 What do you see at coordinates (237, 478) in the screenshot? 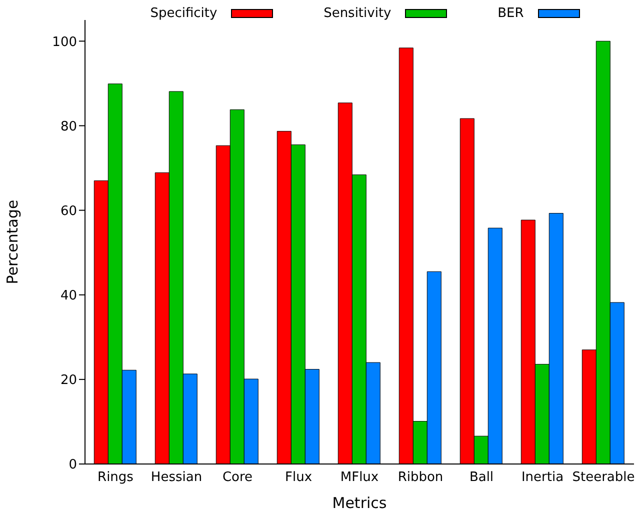
I see `x-tick-label: Core` at bounding box center [237, 478].